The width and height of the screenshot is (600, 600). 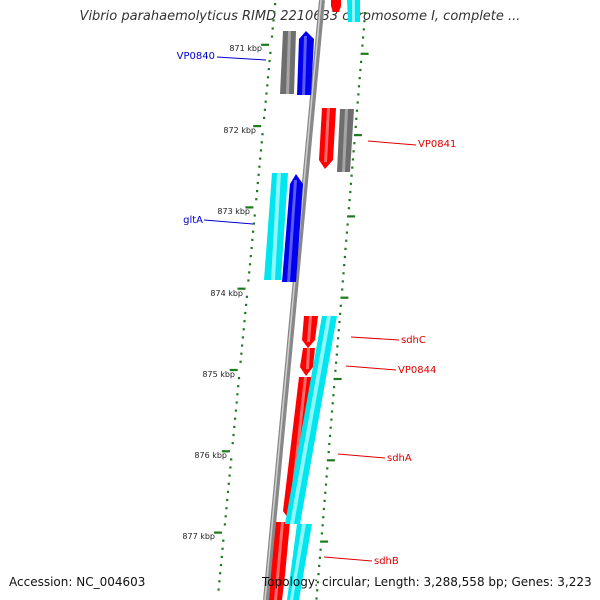 What do you see at coordinates (413, 340) in the screenshot?
I see `label-sdhC: sdhC` at bounding box center [413, 340].